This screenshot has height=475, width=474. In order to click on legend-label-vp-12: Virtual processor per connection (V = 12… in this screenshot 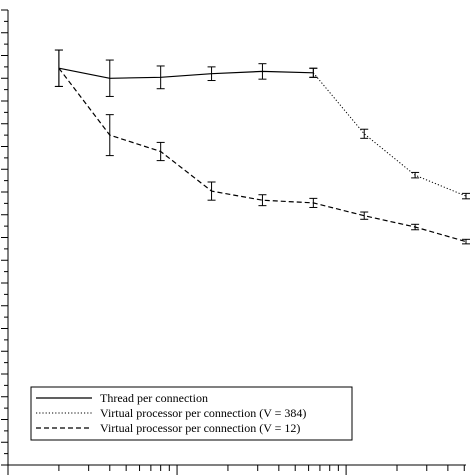, I will do `click(200, 428)`.